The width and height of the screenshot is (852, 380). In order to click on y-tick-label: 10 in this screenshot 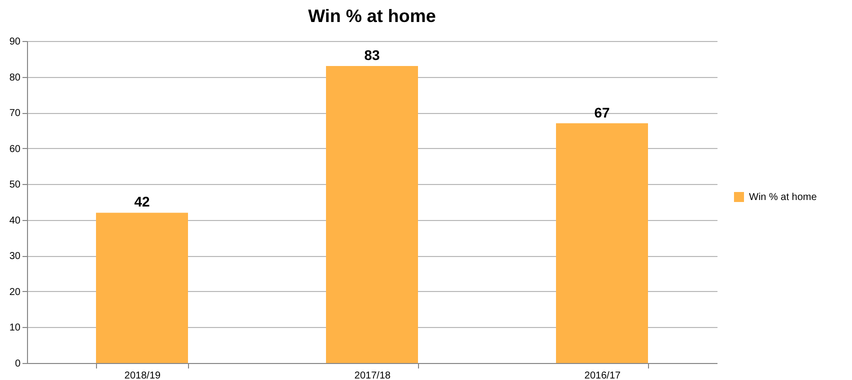, I will do `click(15, 328)`.